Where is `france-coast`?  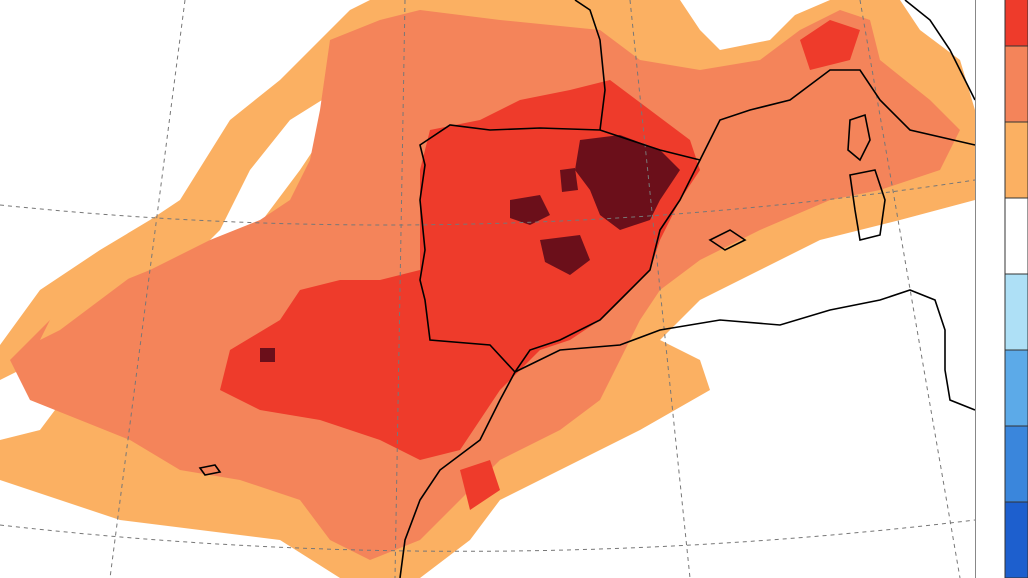
france-coast is located at coordinates (590, 65).